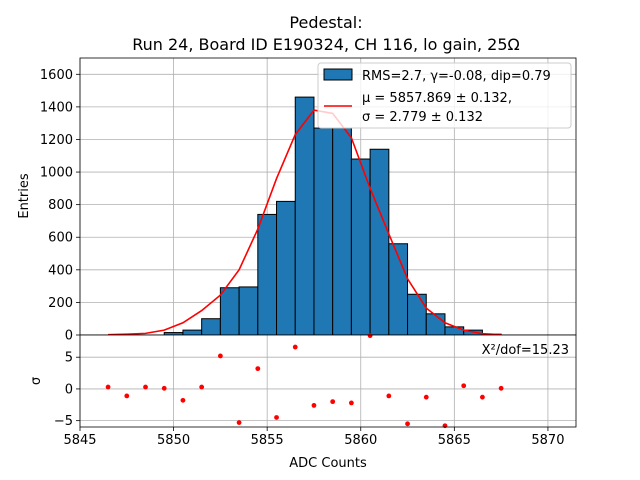 The width and height of the screenshot is (640, 480). What do you see at coordinates (437, 98) in the screenshot?
I see `legend-fit-mu-label: μ = 5857.869 ± 0.132,` at bounding box center [437, 98].